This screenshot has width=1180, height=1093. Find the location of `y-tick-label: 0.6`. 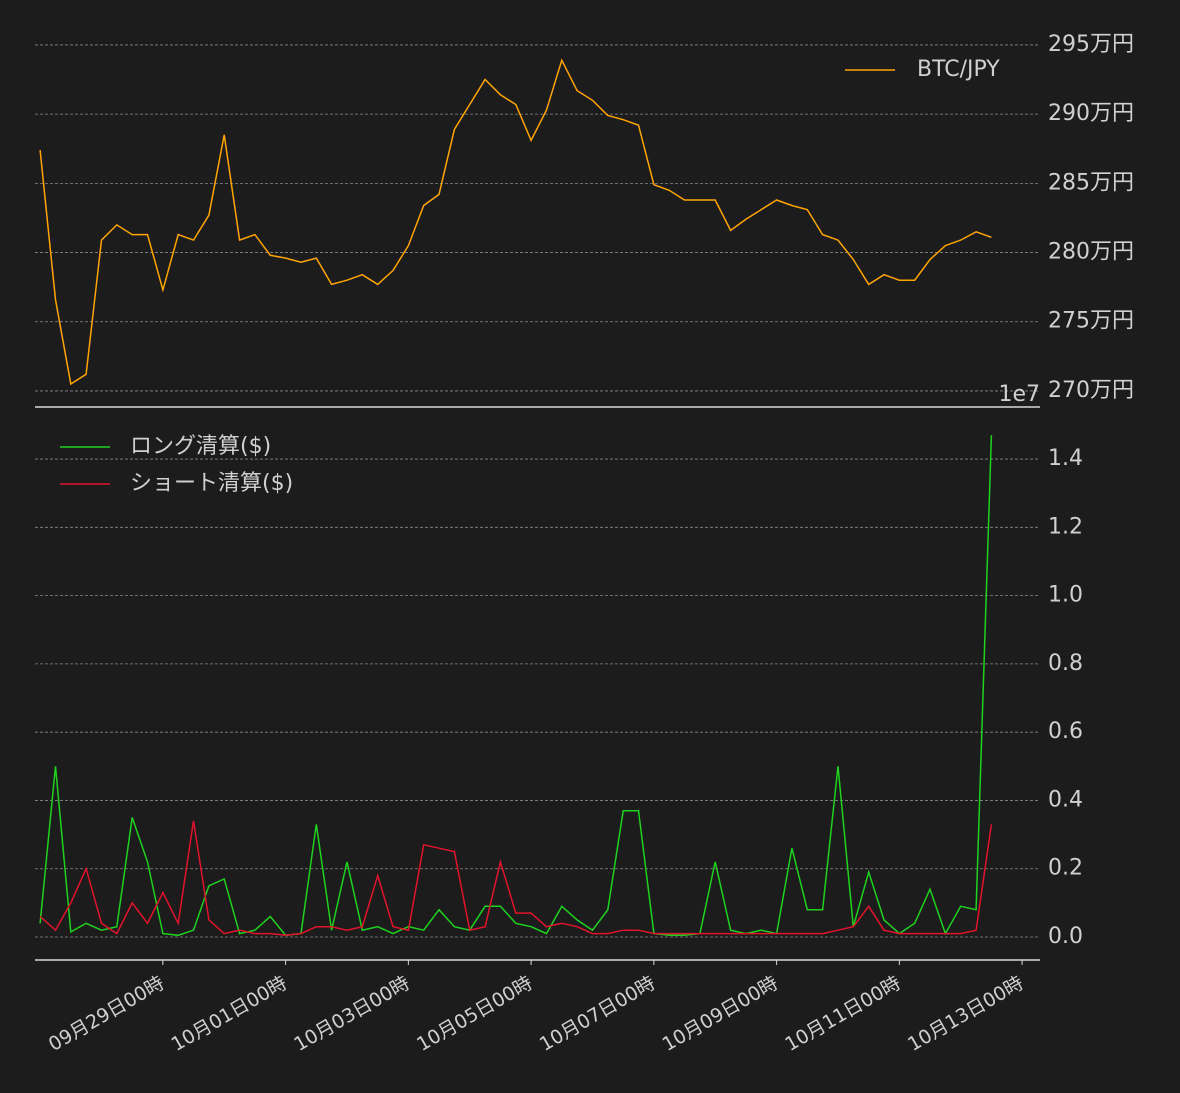

y-tick-label: 0.6 is located at coordinates (1065, 731).